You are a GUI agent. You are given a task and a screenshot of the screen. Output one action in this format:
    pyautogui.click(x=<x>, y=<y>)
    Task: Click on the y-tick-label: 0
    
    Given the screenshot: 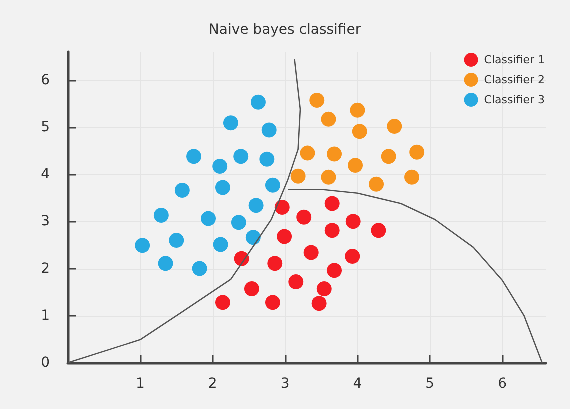 What is the action you would take?
    pyautogui.click(x=45, y=363)
    